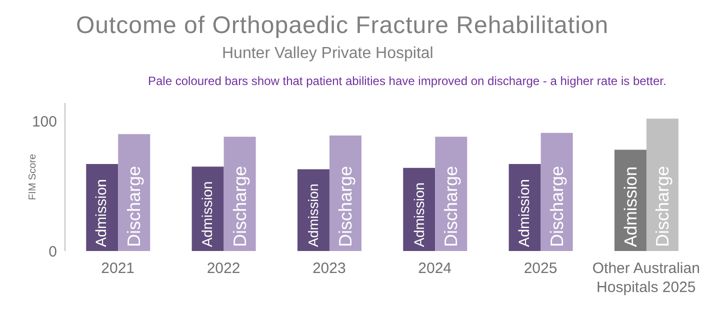  Describe the element at coordinates (342, 26) in the screenshot. I see `chart-title: Outcome of Orthopaedic Fracture Rehabilitation` at that location.